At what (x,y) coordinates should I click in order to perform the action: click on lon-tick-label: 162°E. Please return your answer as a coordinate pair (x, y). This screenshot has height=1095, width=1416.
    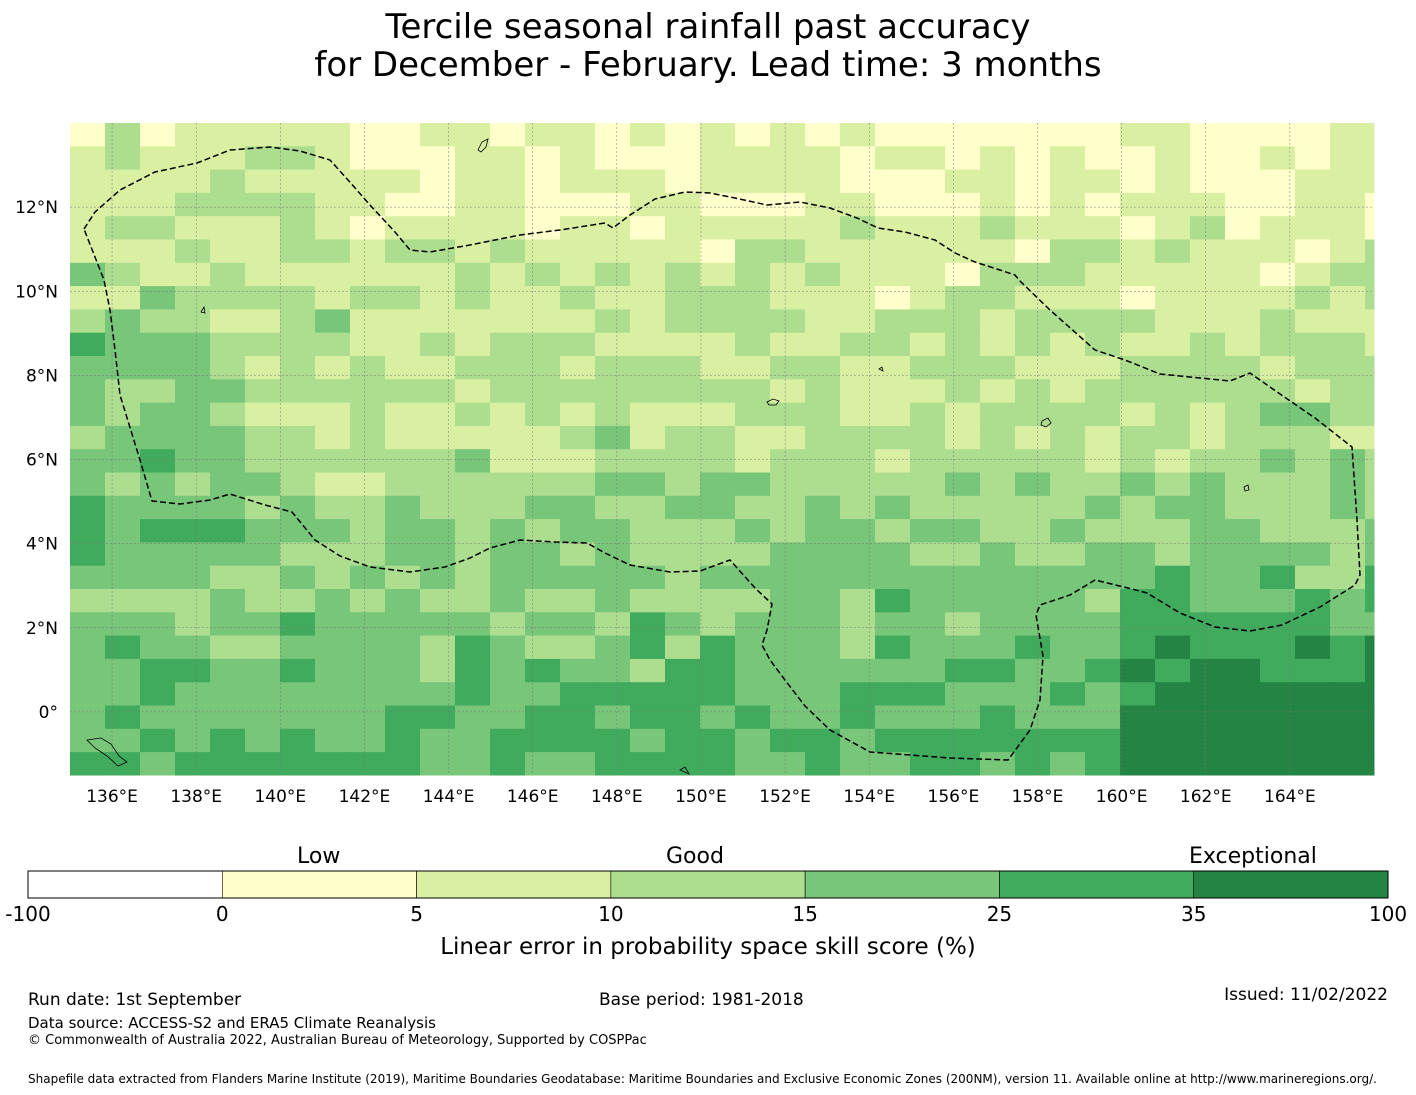
    Looking at the image, I should click on (1206, 797).